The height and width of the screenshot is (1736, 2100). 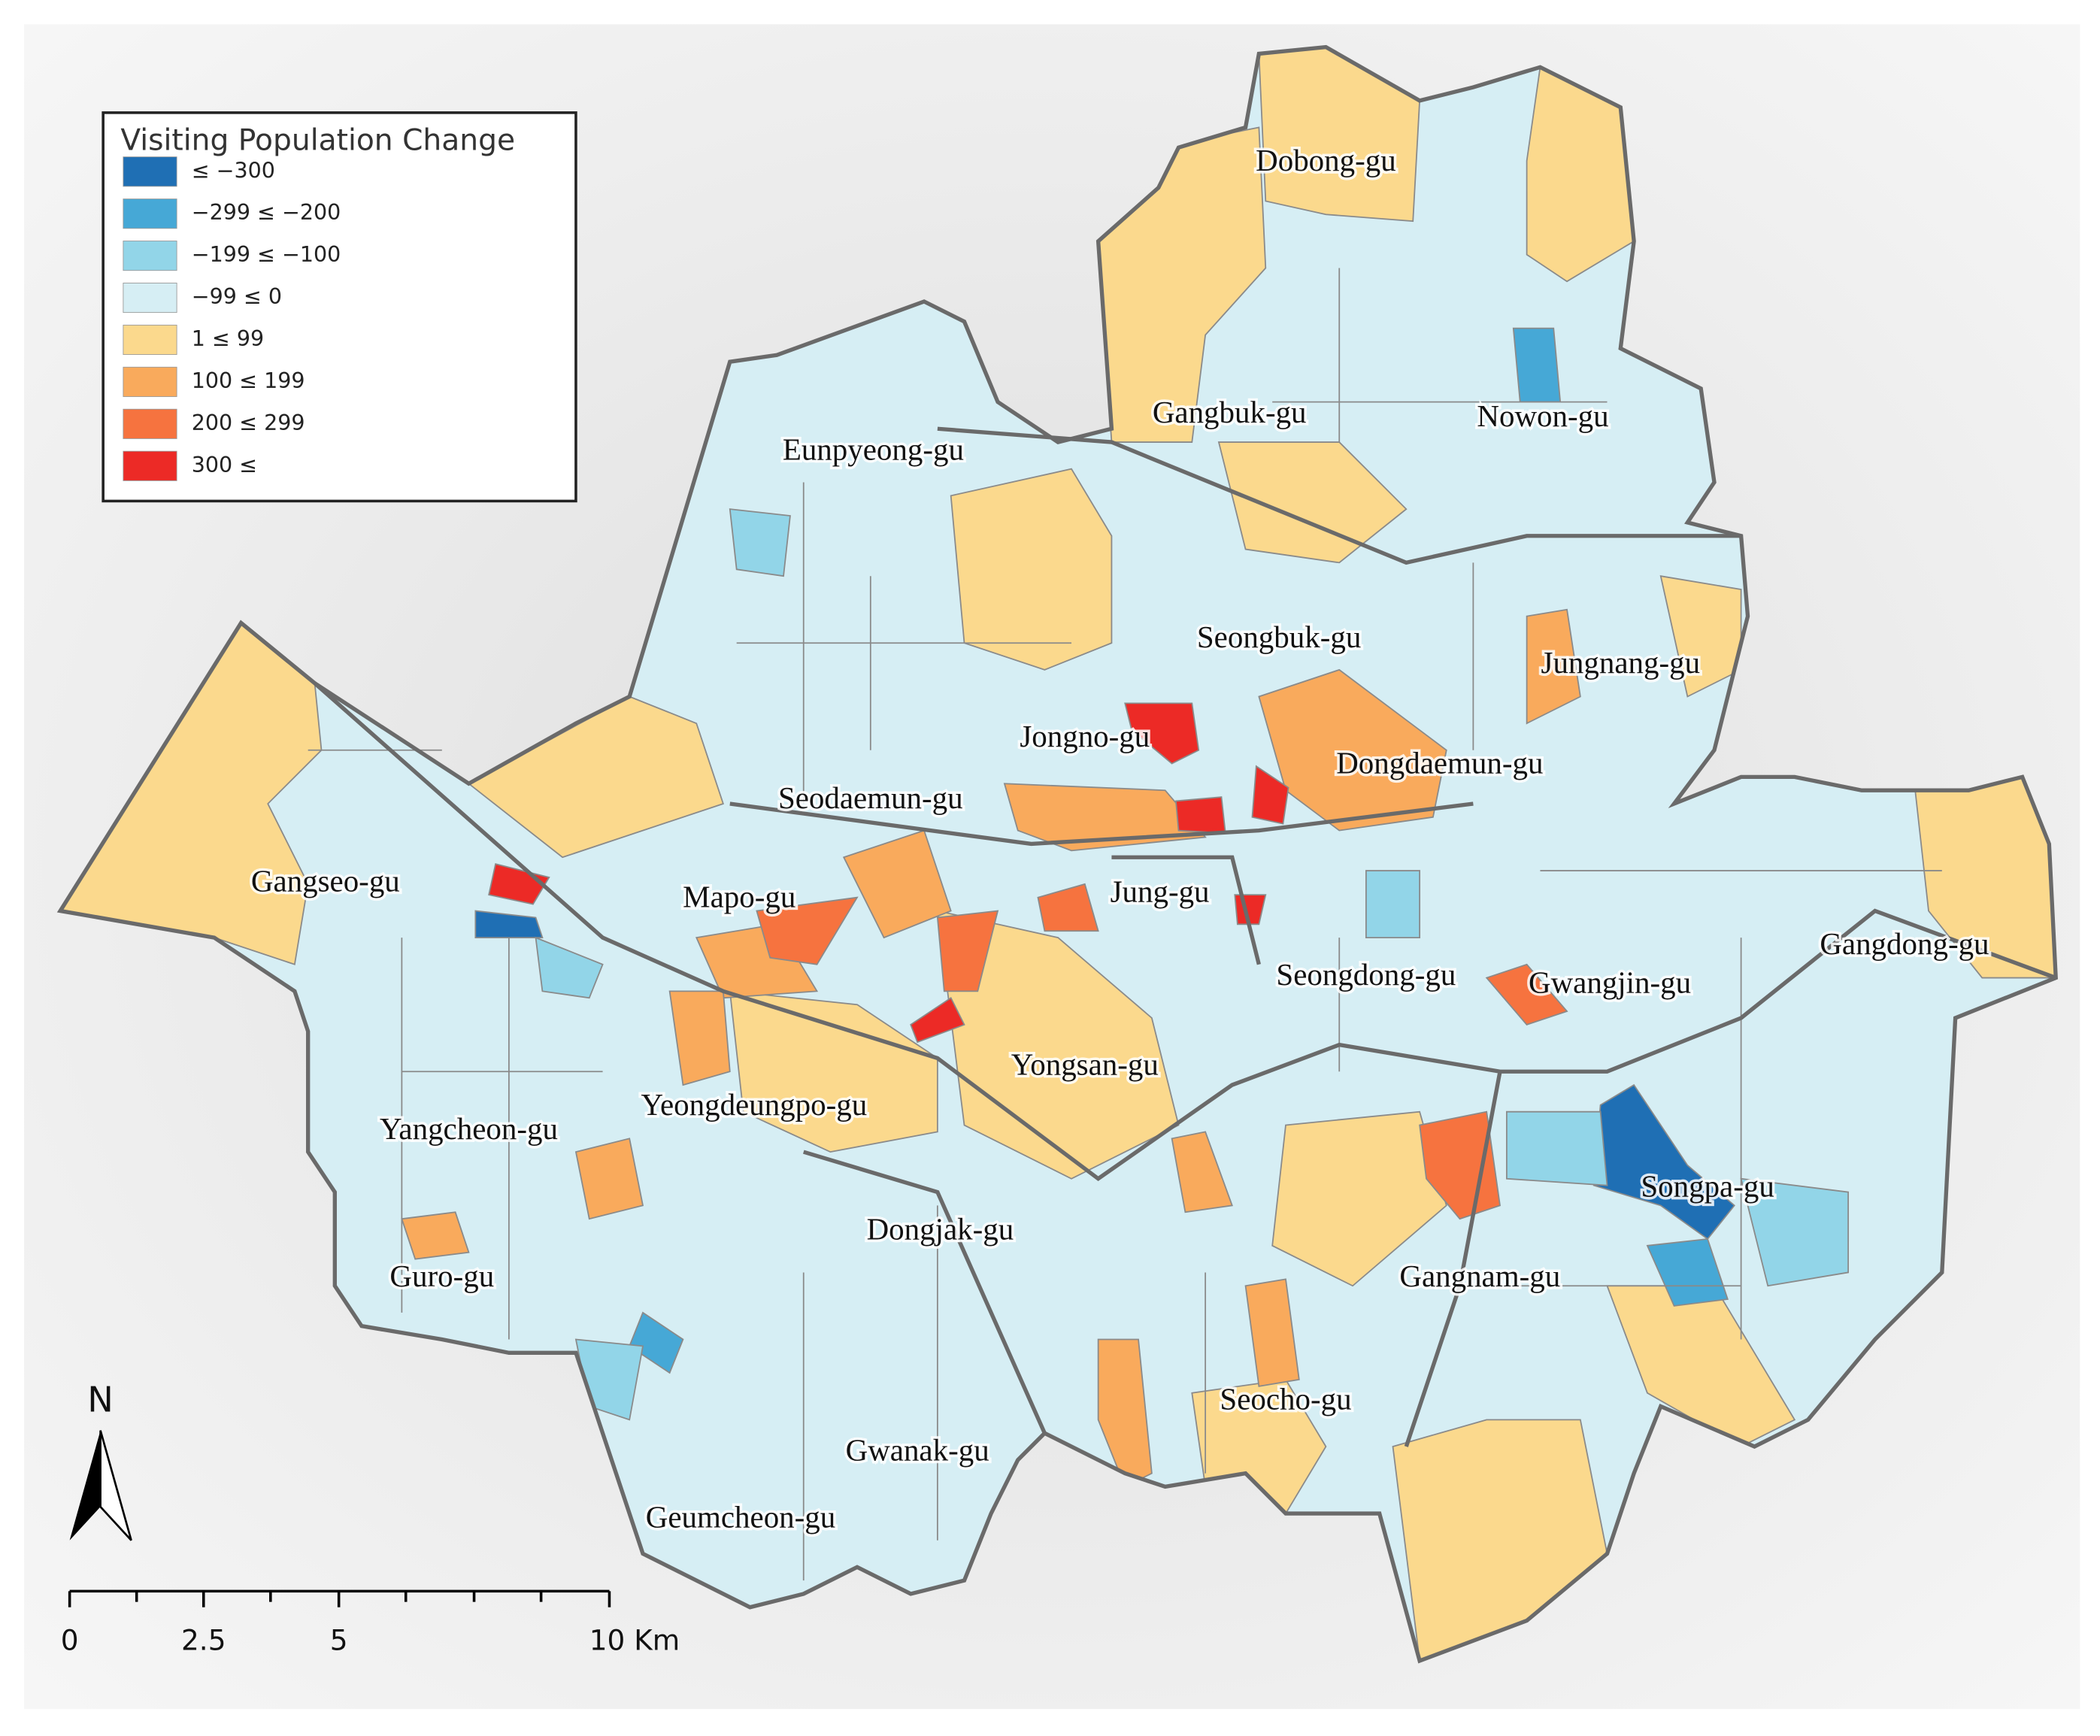 What do you see at coordinates (1085, 1064) in the screenshot?
I see `district-label: Yongsan-gu` at bounding box center [1085, 1064].